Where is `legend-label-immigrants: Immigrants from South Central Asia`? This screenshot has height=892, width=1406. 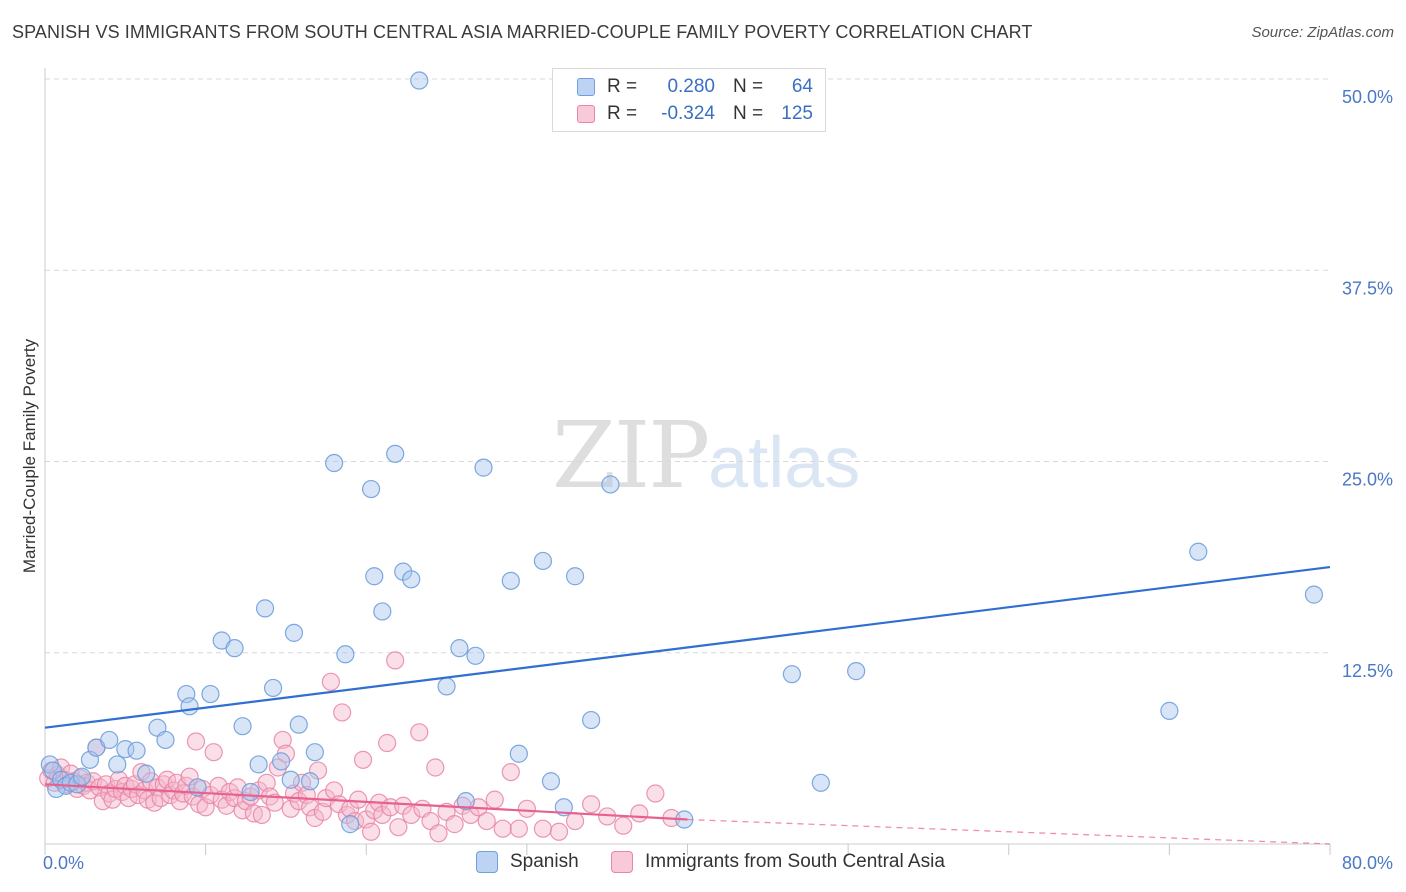 legend-label-immigrants: Immigrants from South Central Asia is located at coordinates (795, 861).